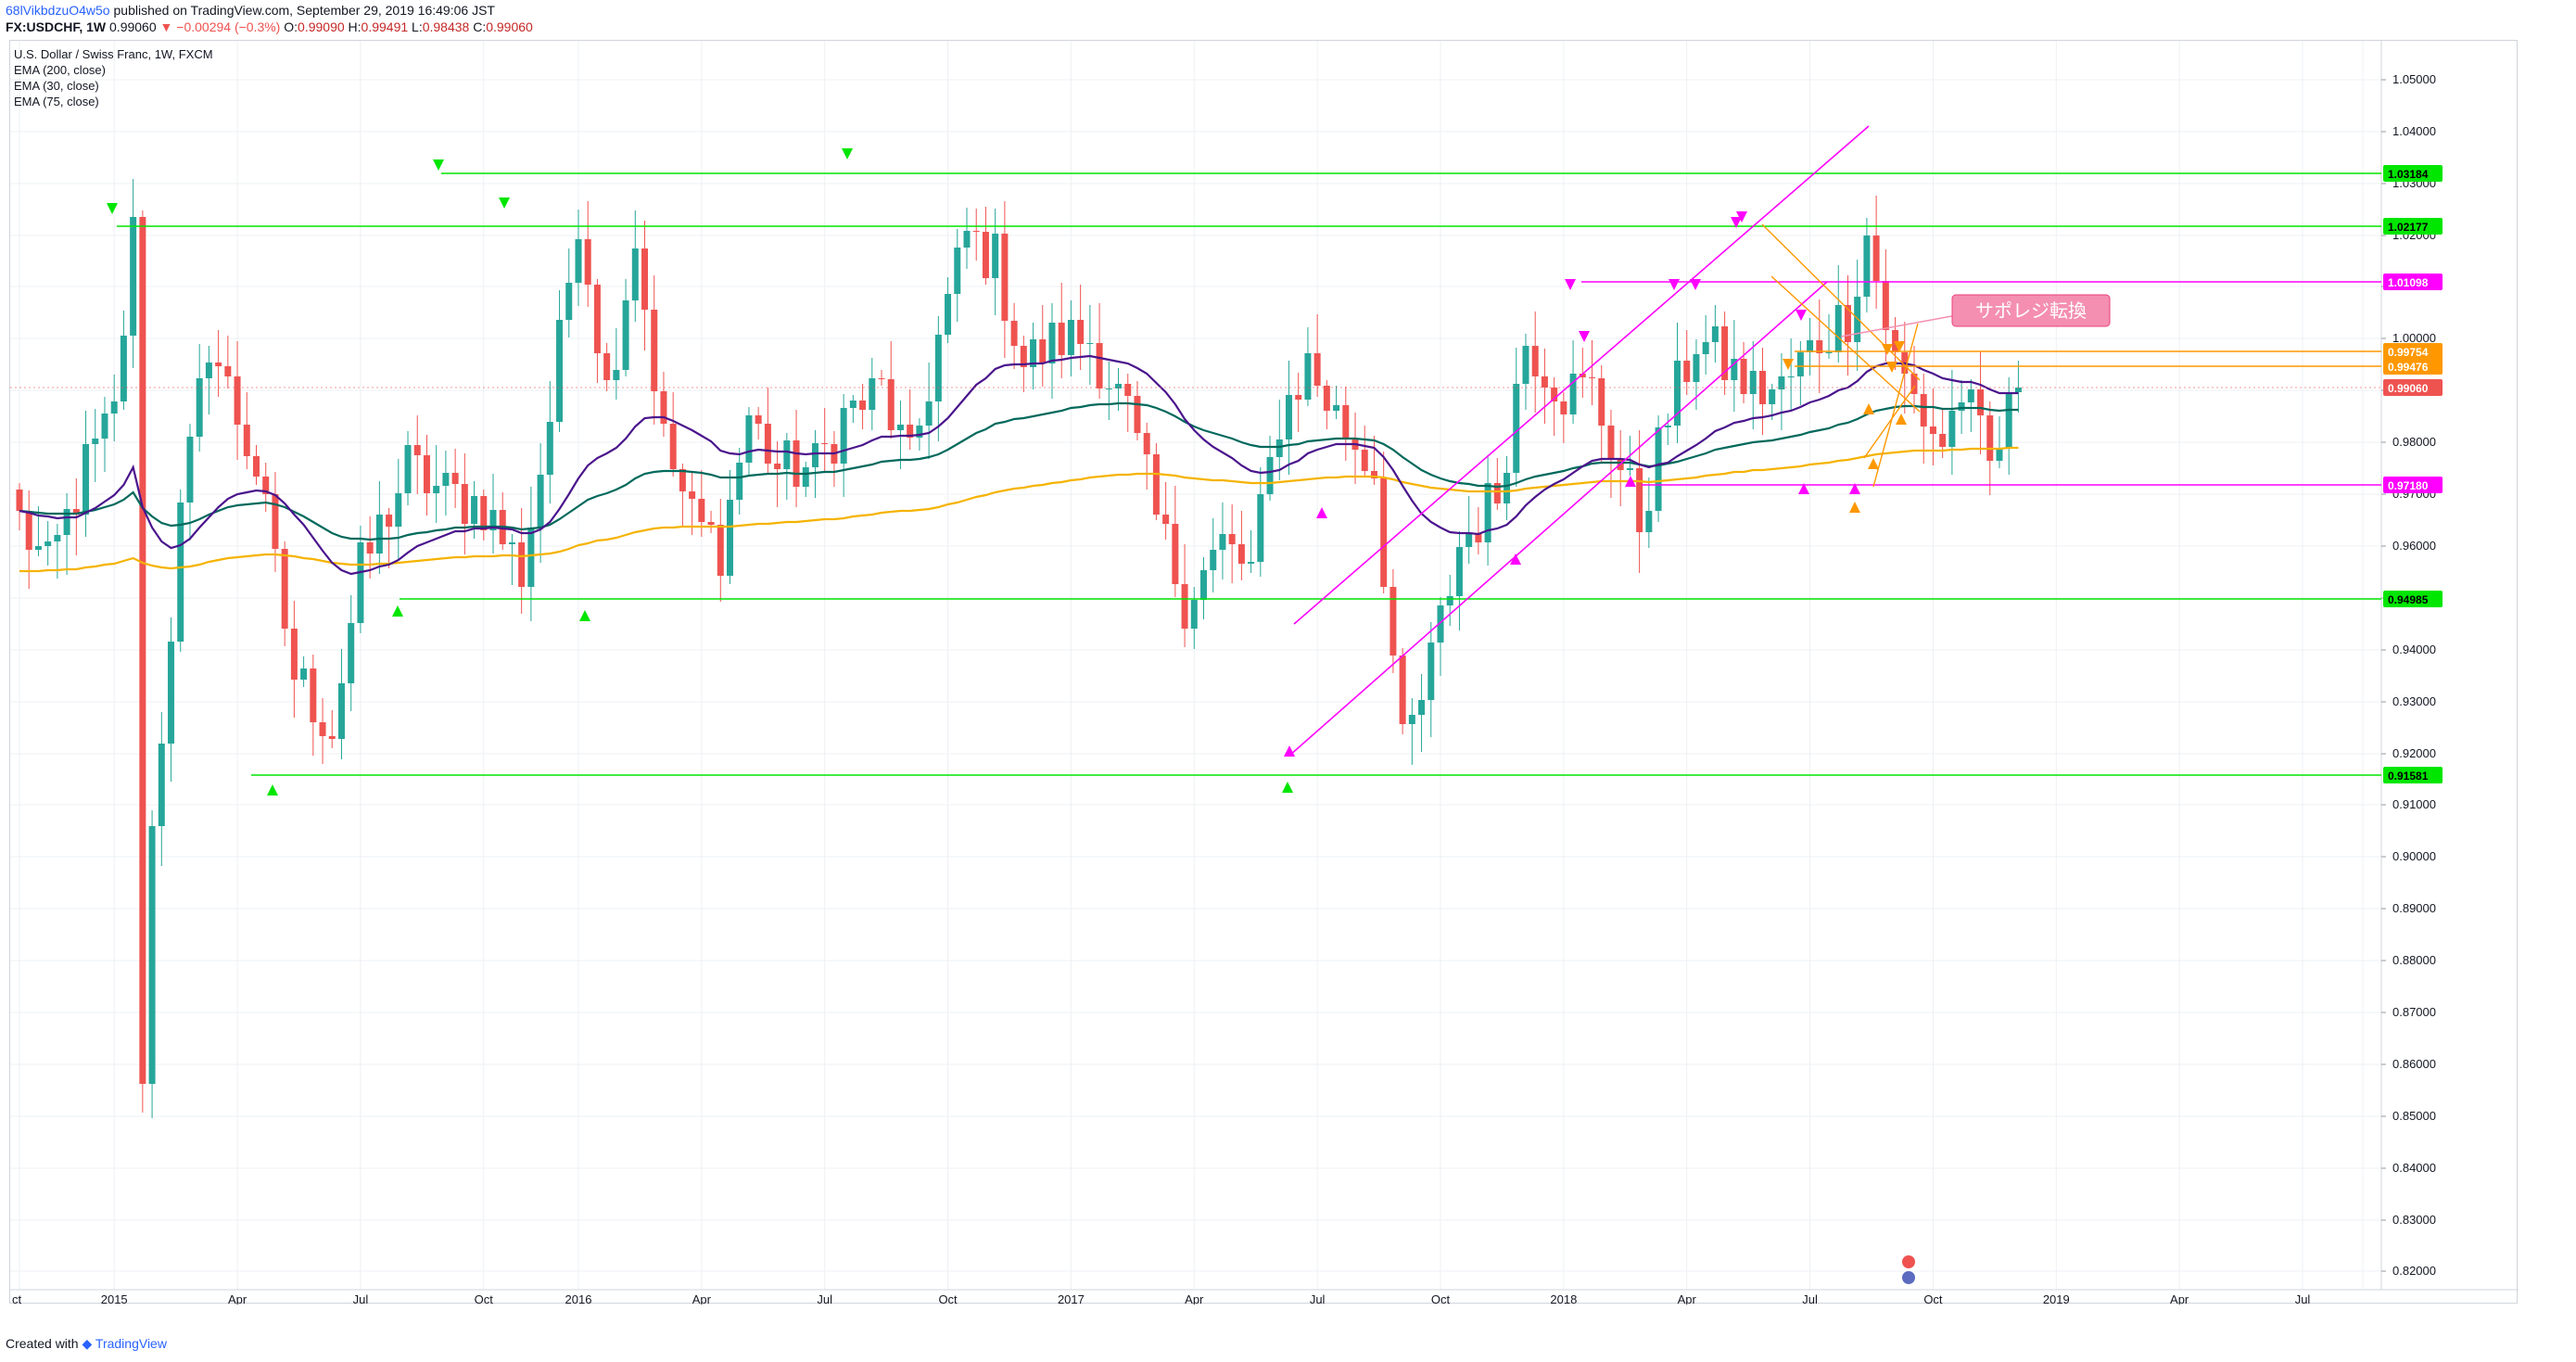  I want to click on ohlc-values: O:0.99090 H:0.99491 L:0.98438 C:0.99060, so click(408, 26).